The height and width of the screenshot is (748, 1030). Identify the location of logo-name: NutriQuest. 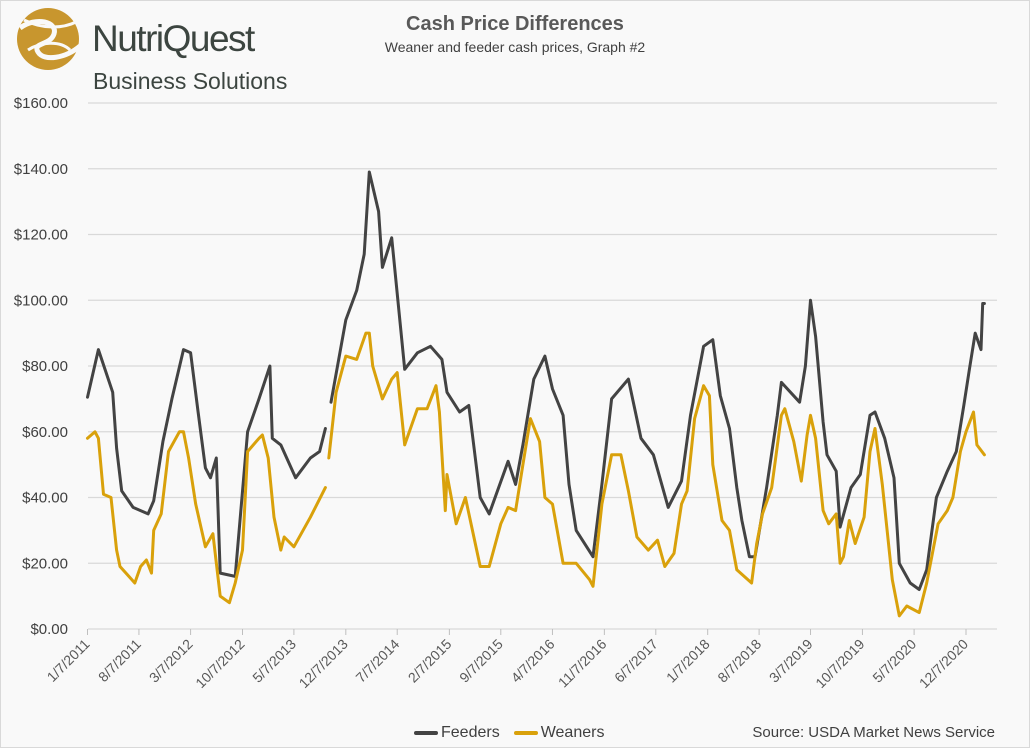
(173, 38).